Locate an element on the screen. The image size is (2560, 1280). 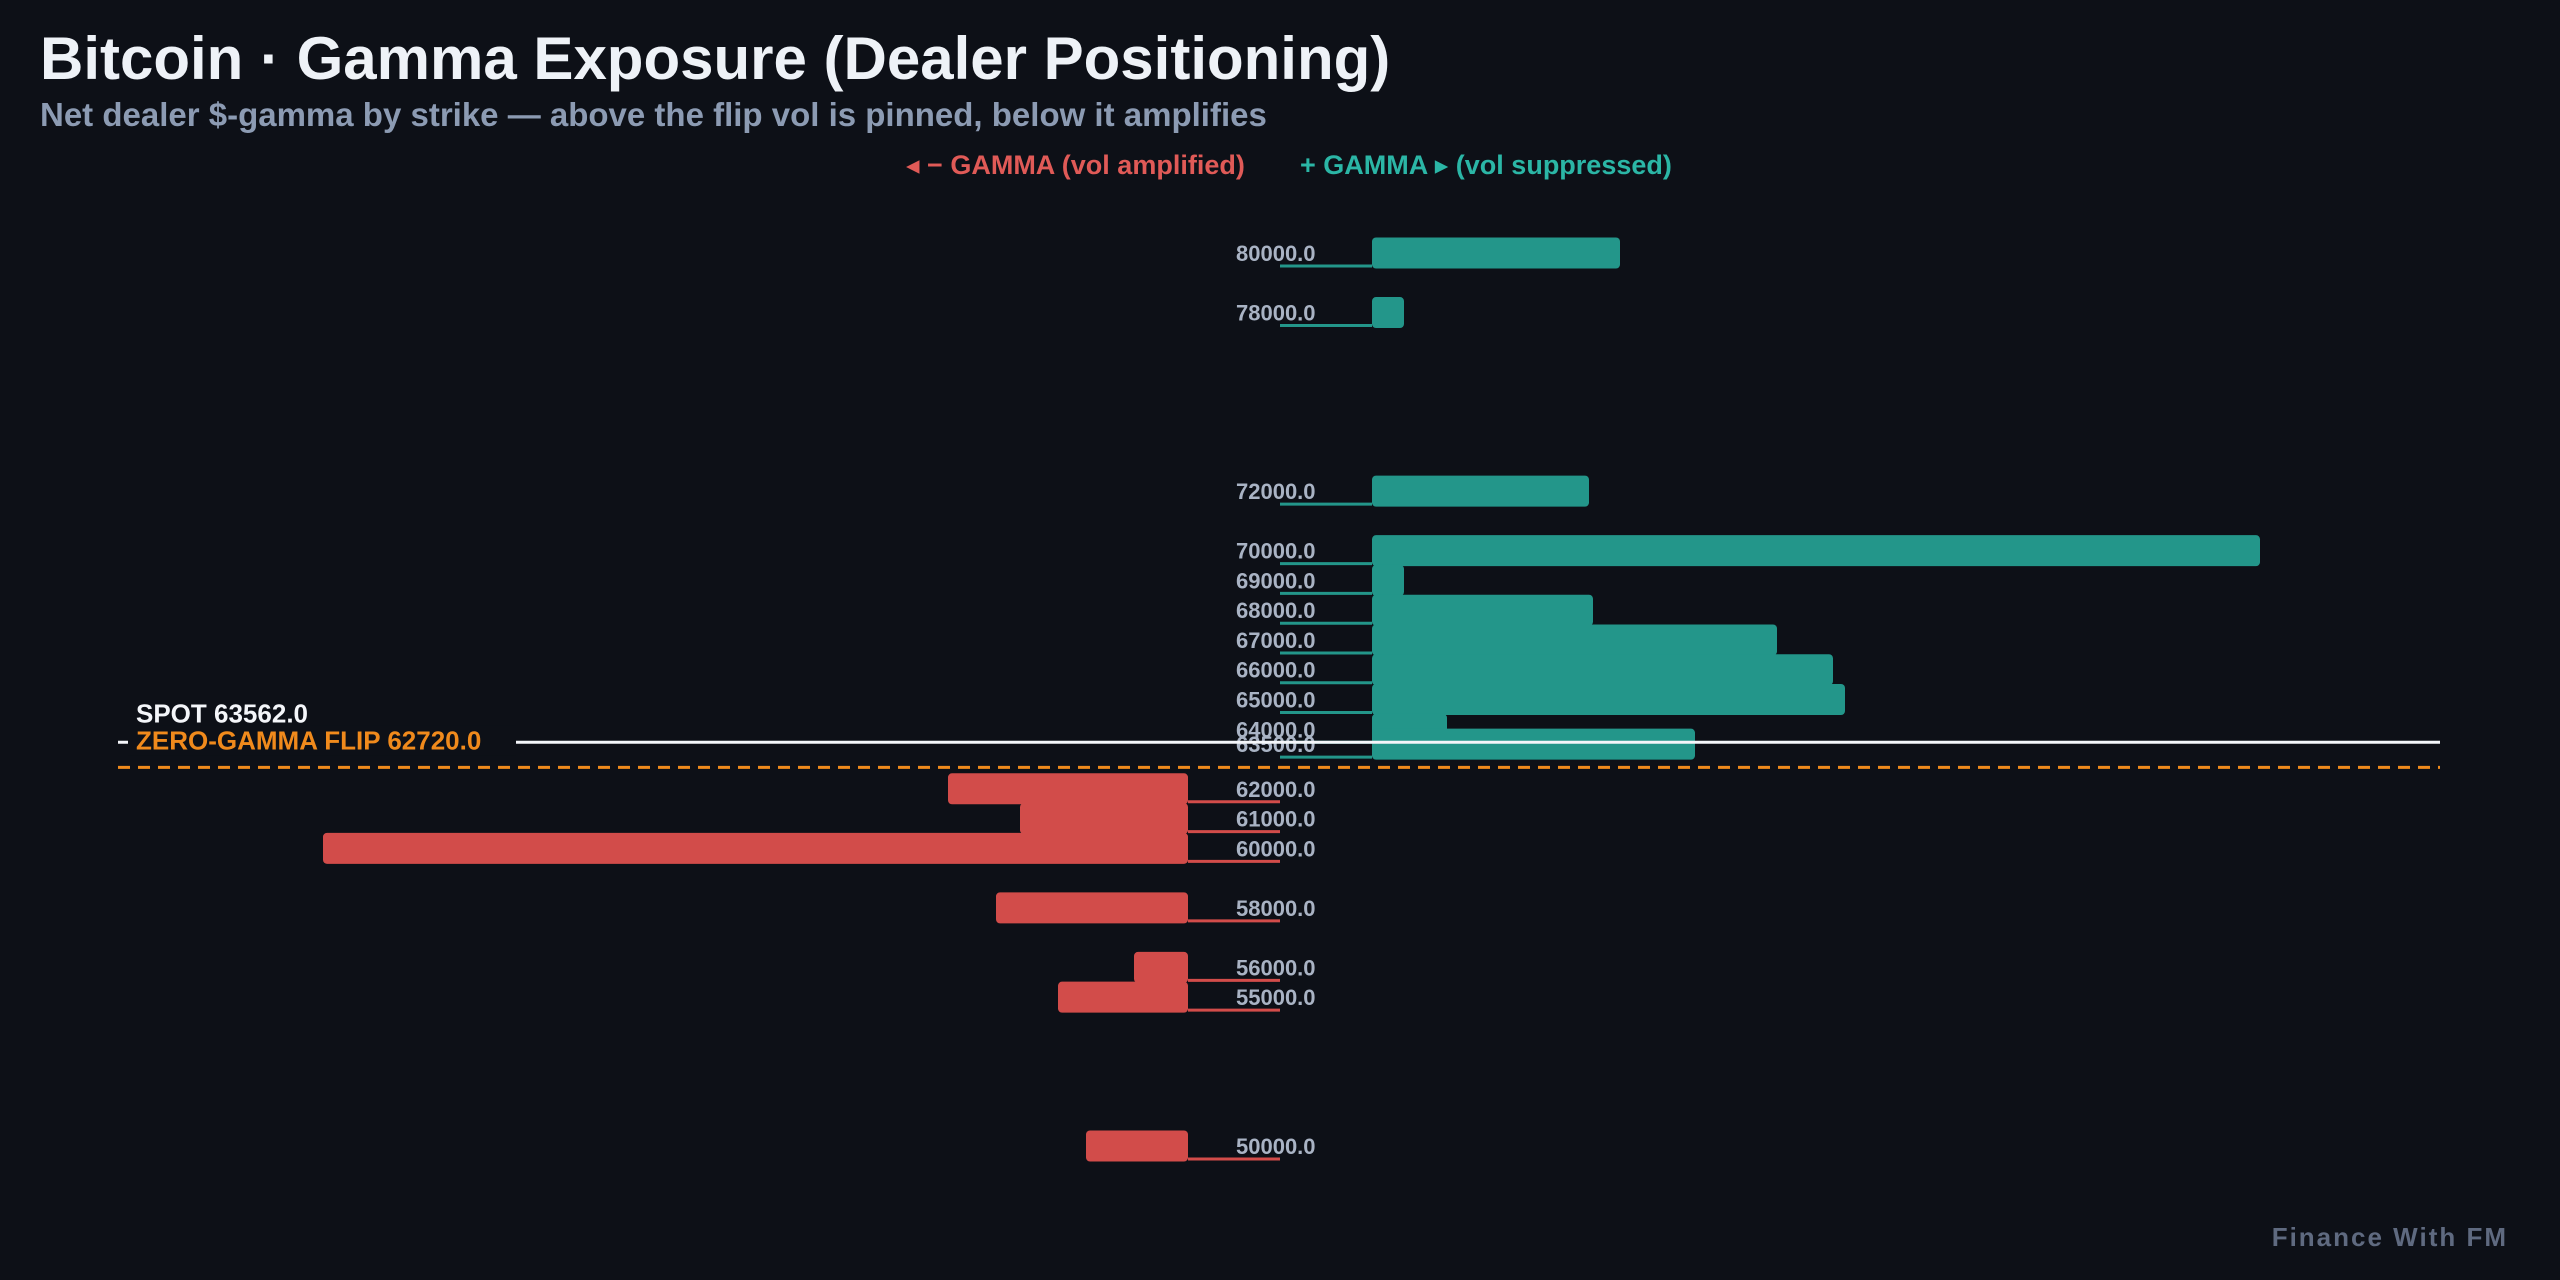
strike-label-70000: 70000.0 is located at coordinates (1276, 551).